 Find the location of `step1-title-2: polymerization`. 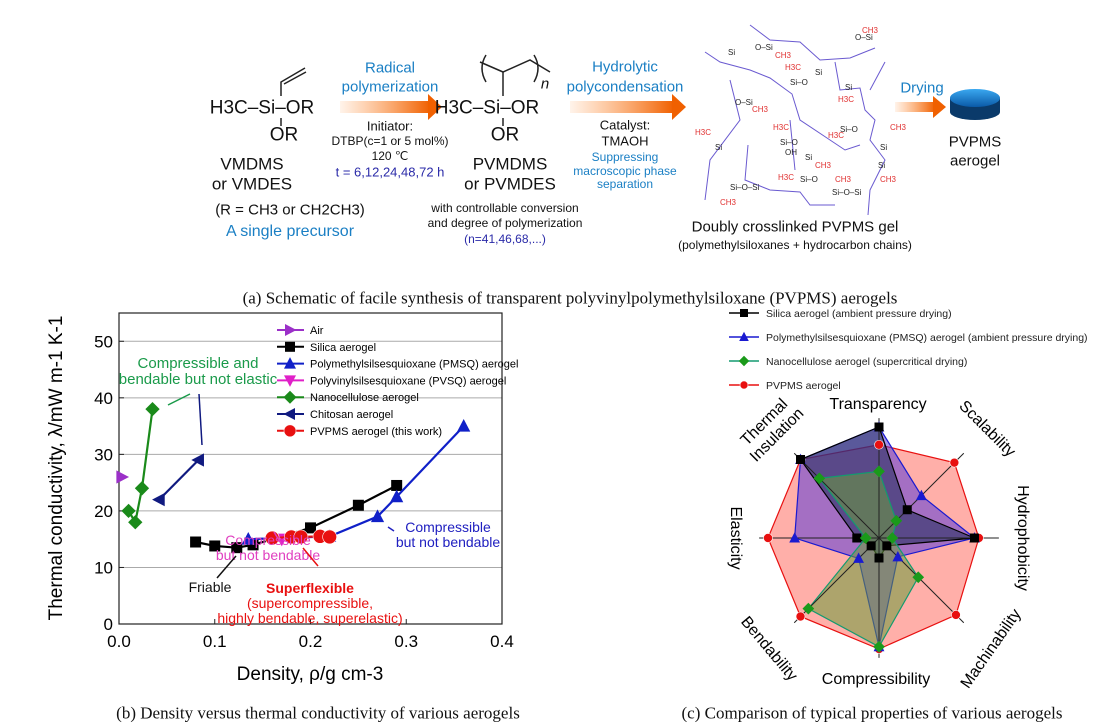

step1-title-2: polymerization is located at coordinates (390, 87).